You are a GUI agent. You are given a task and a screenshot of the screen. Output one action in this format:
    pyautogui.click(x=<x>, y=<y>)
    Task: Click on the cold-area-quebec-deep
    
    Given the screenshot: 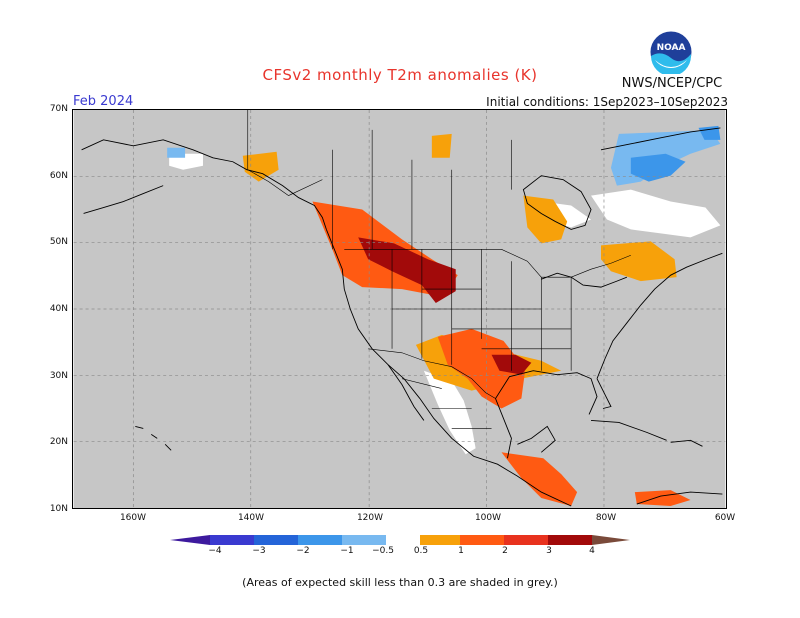 What is the action you would take?
    pyautogui.click(x=658, y=167)
    